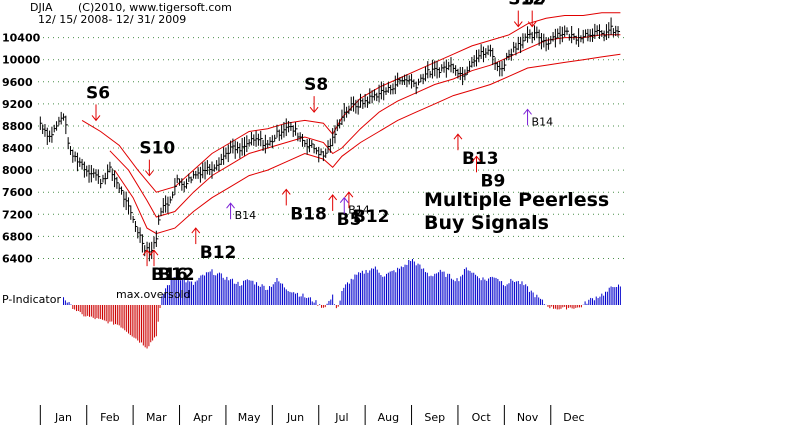  Describe the element at coordinates (112, 19) in the screenshot. I see `date-range-label: 12/ 15/ 2008- 12/ 31/ 2009` at that location.